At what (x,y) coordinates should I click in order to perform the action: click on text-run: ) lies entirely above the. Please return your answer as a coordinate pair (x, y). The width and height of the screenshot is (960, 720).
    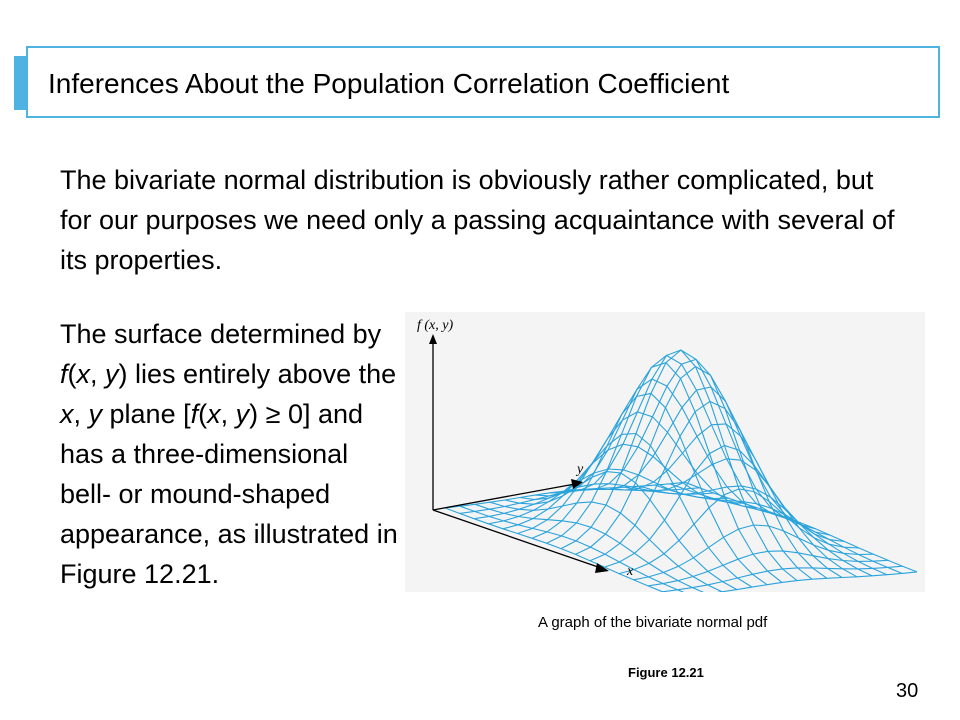
    Looking at the image, I should click on (257, 374).